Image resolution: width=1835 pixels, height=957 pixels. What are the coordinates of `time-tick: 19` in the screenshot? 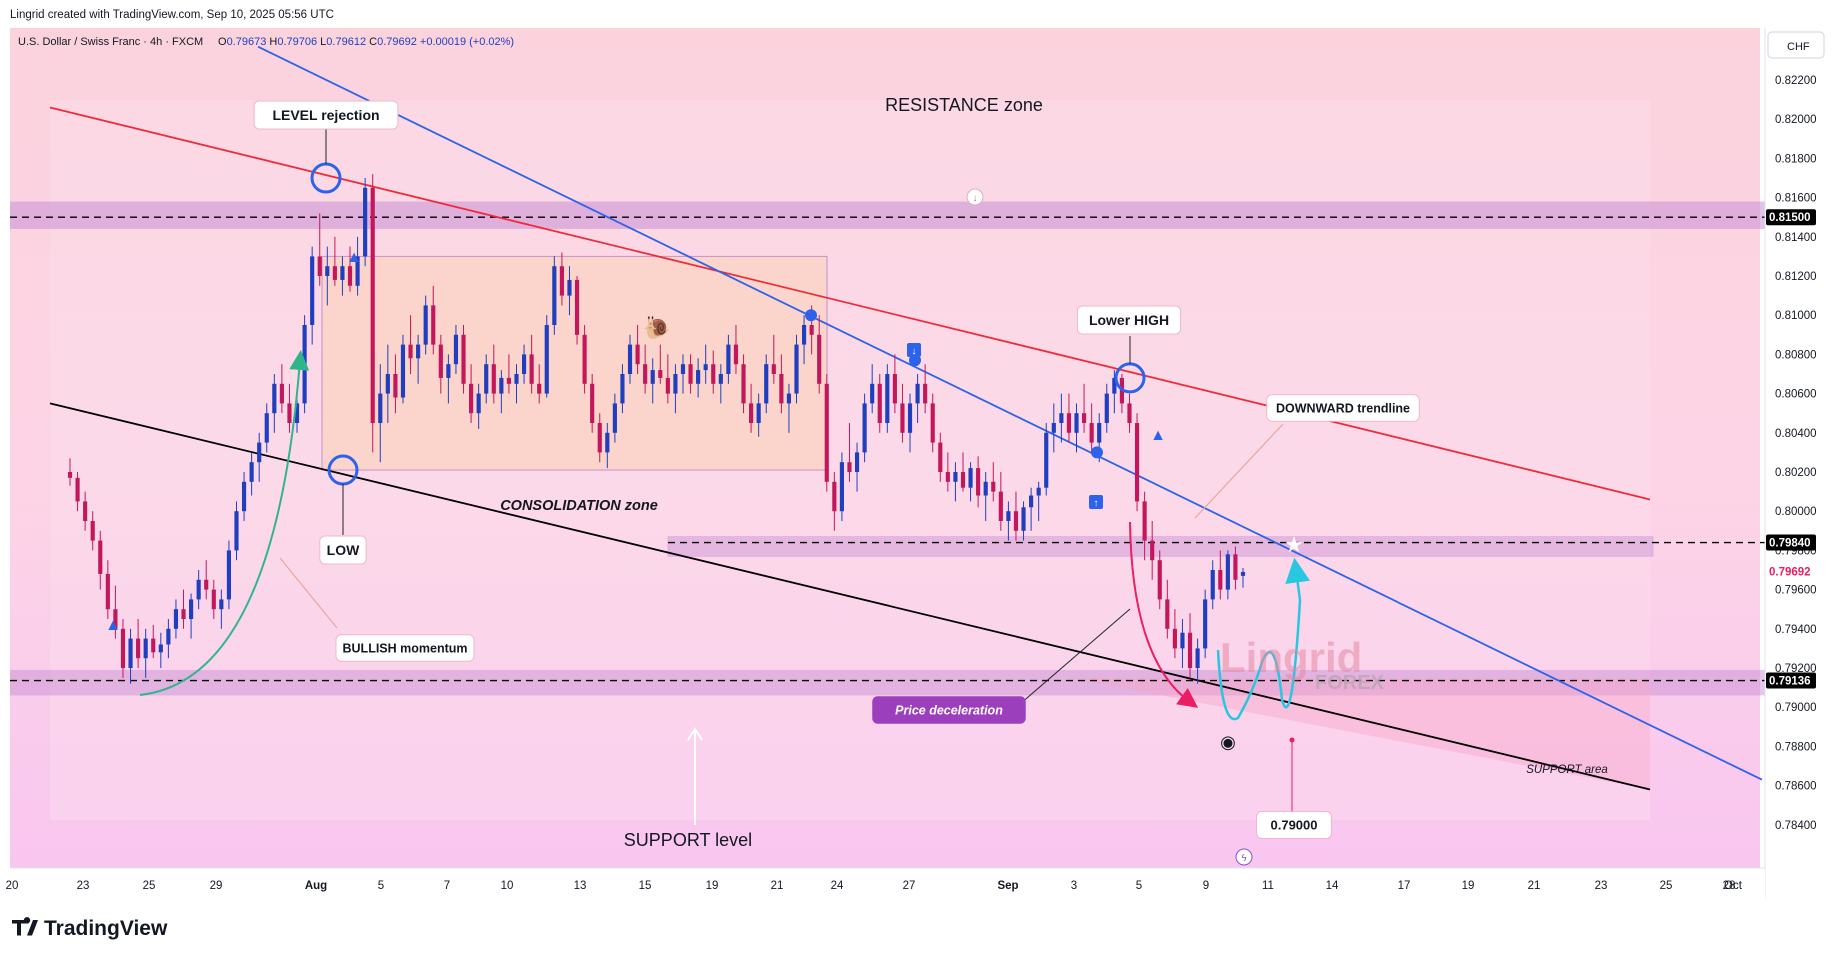 It's located at (1468, 886).